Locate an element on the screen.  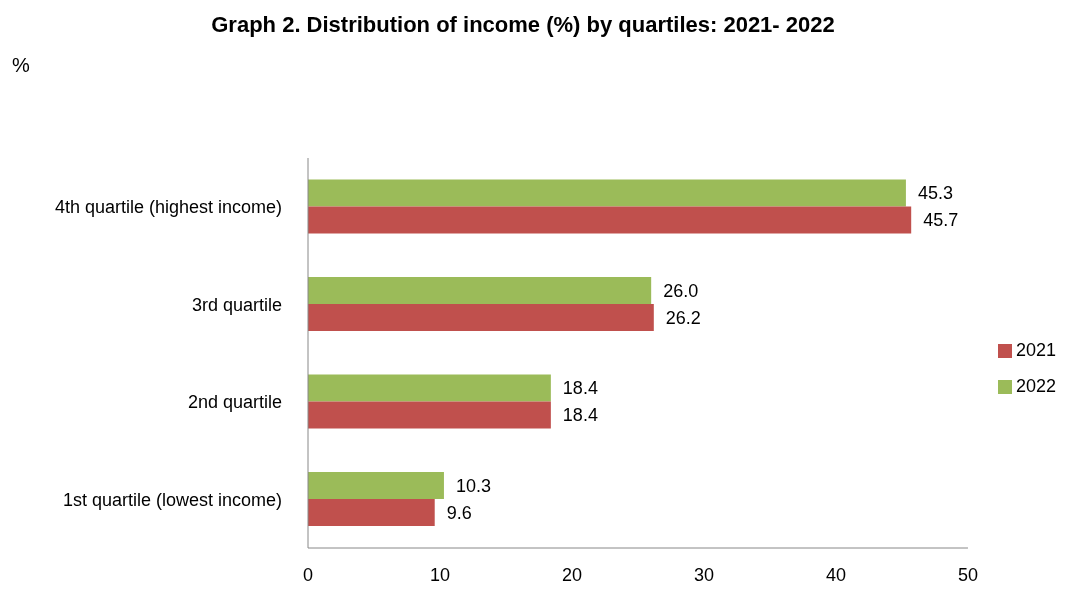
x-tick-label: 40 is located at coordinates (835, 574).